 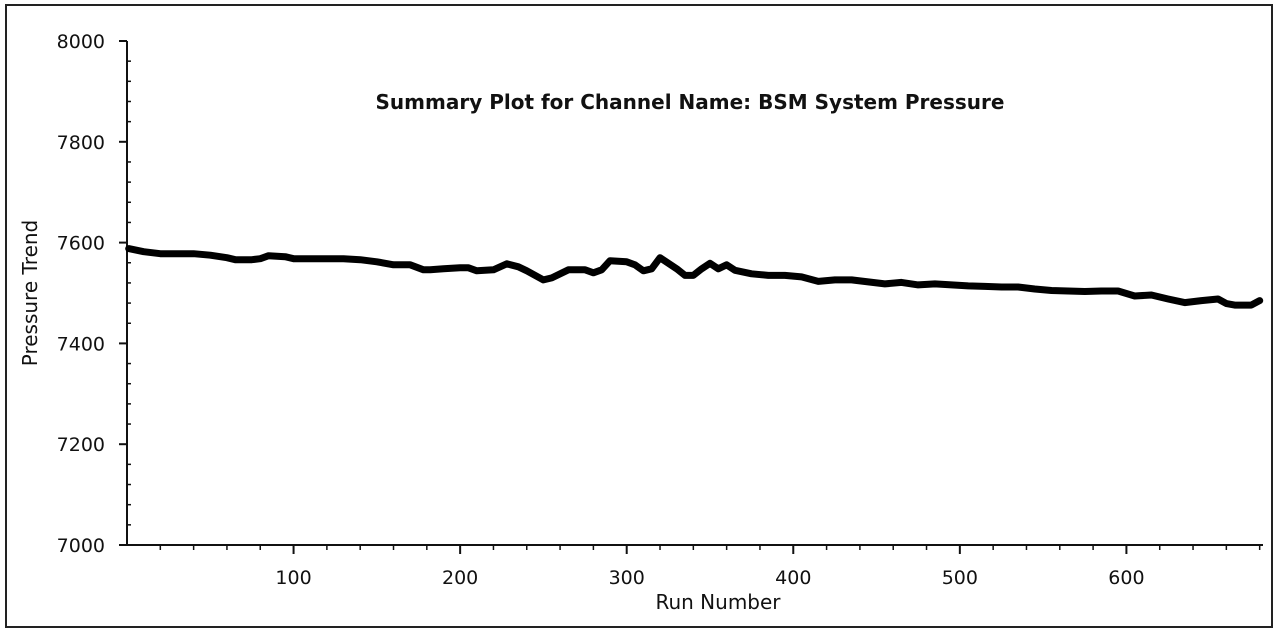 What do you see at coordinates (81, 42) in the screenshot?
I see `y-tick-label: 8000` at bounding box center [81, 42].